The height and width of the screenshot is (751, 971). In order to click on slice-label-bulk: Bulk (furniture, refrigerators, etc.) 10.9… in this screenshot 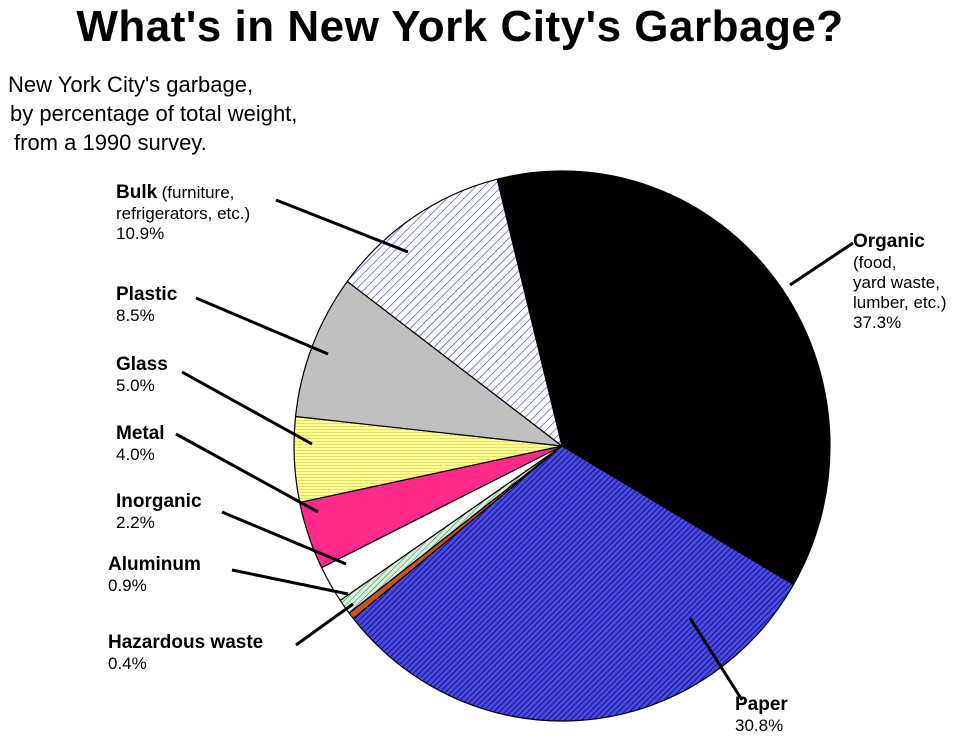, I will do `click(183, 213)`.